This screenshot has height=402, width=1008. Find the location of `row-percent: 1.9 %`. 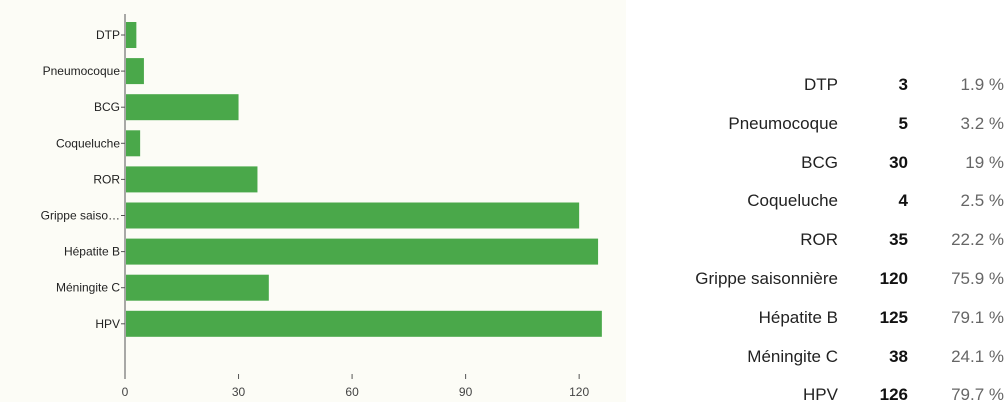

row-percent: 1.9 % is located at coordinates (982, 84).